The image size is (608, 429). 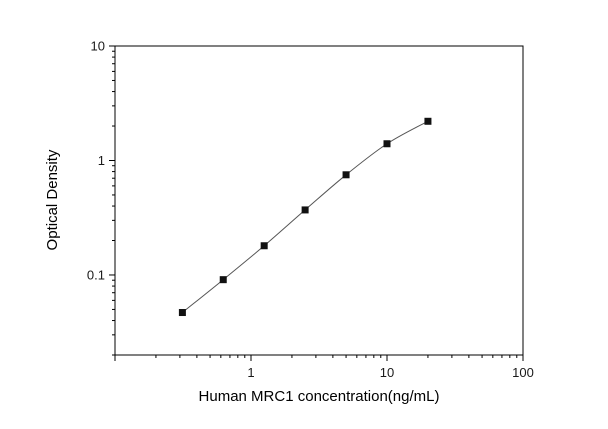 What do you see at coordinates (319, 396) in the screenshot?
I see `x-axis-label: Human MRC1 concentration(ng/mL)` at bounding box center [319, 396].